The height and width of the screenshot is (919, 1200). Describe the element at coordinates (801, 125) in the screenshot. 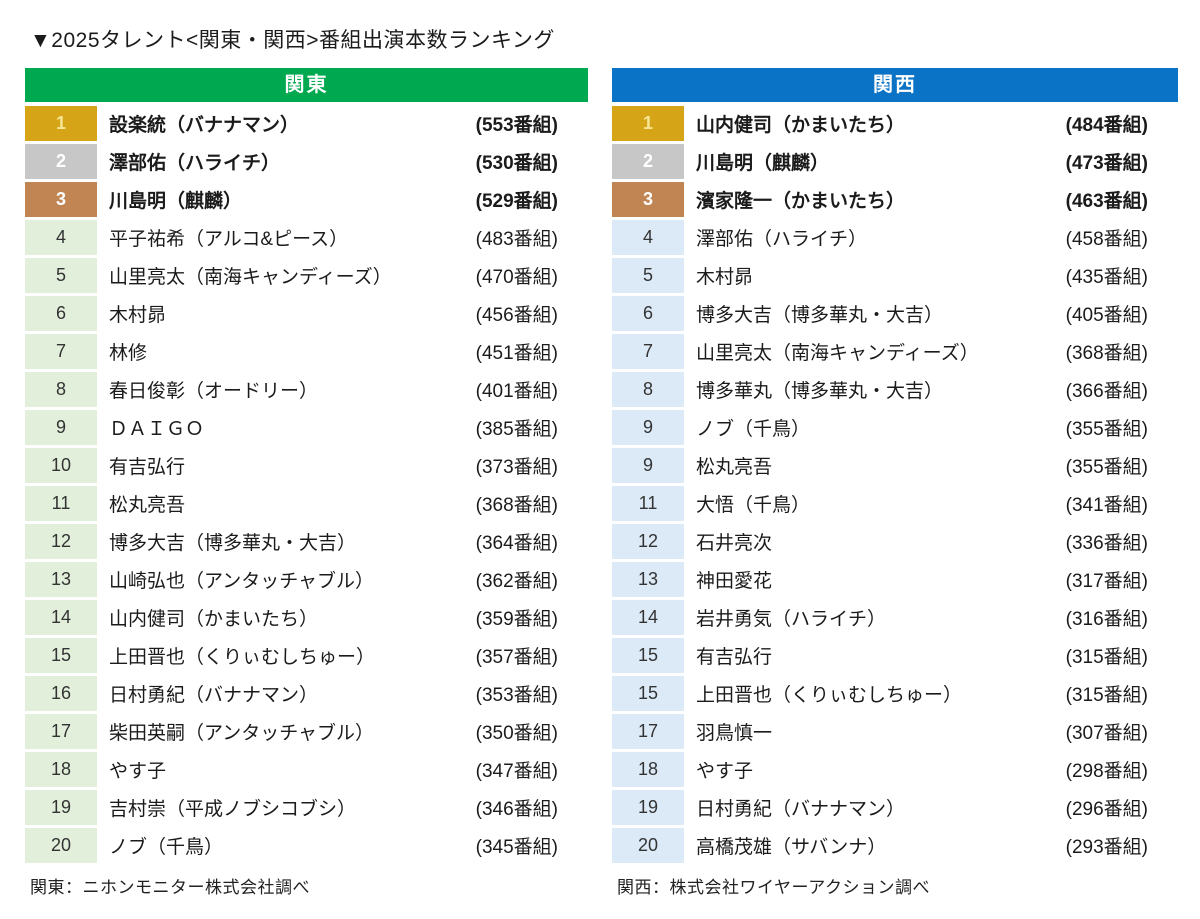

I see `talent-name: 山内健司（かまいたち）` at that location.